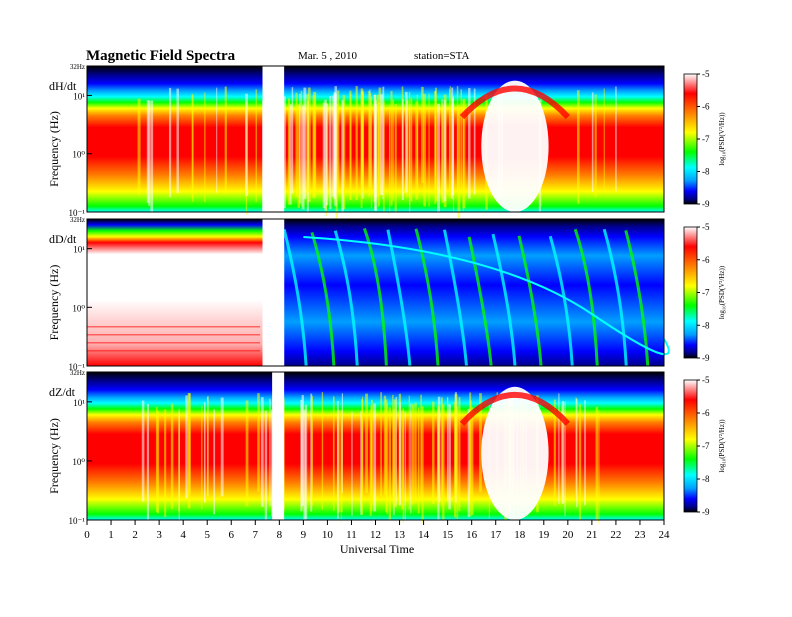 This screenshot has height=617, width=792. I want to click on x-tick-label: 3, so click(159, 535).